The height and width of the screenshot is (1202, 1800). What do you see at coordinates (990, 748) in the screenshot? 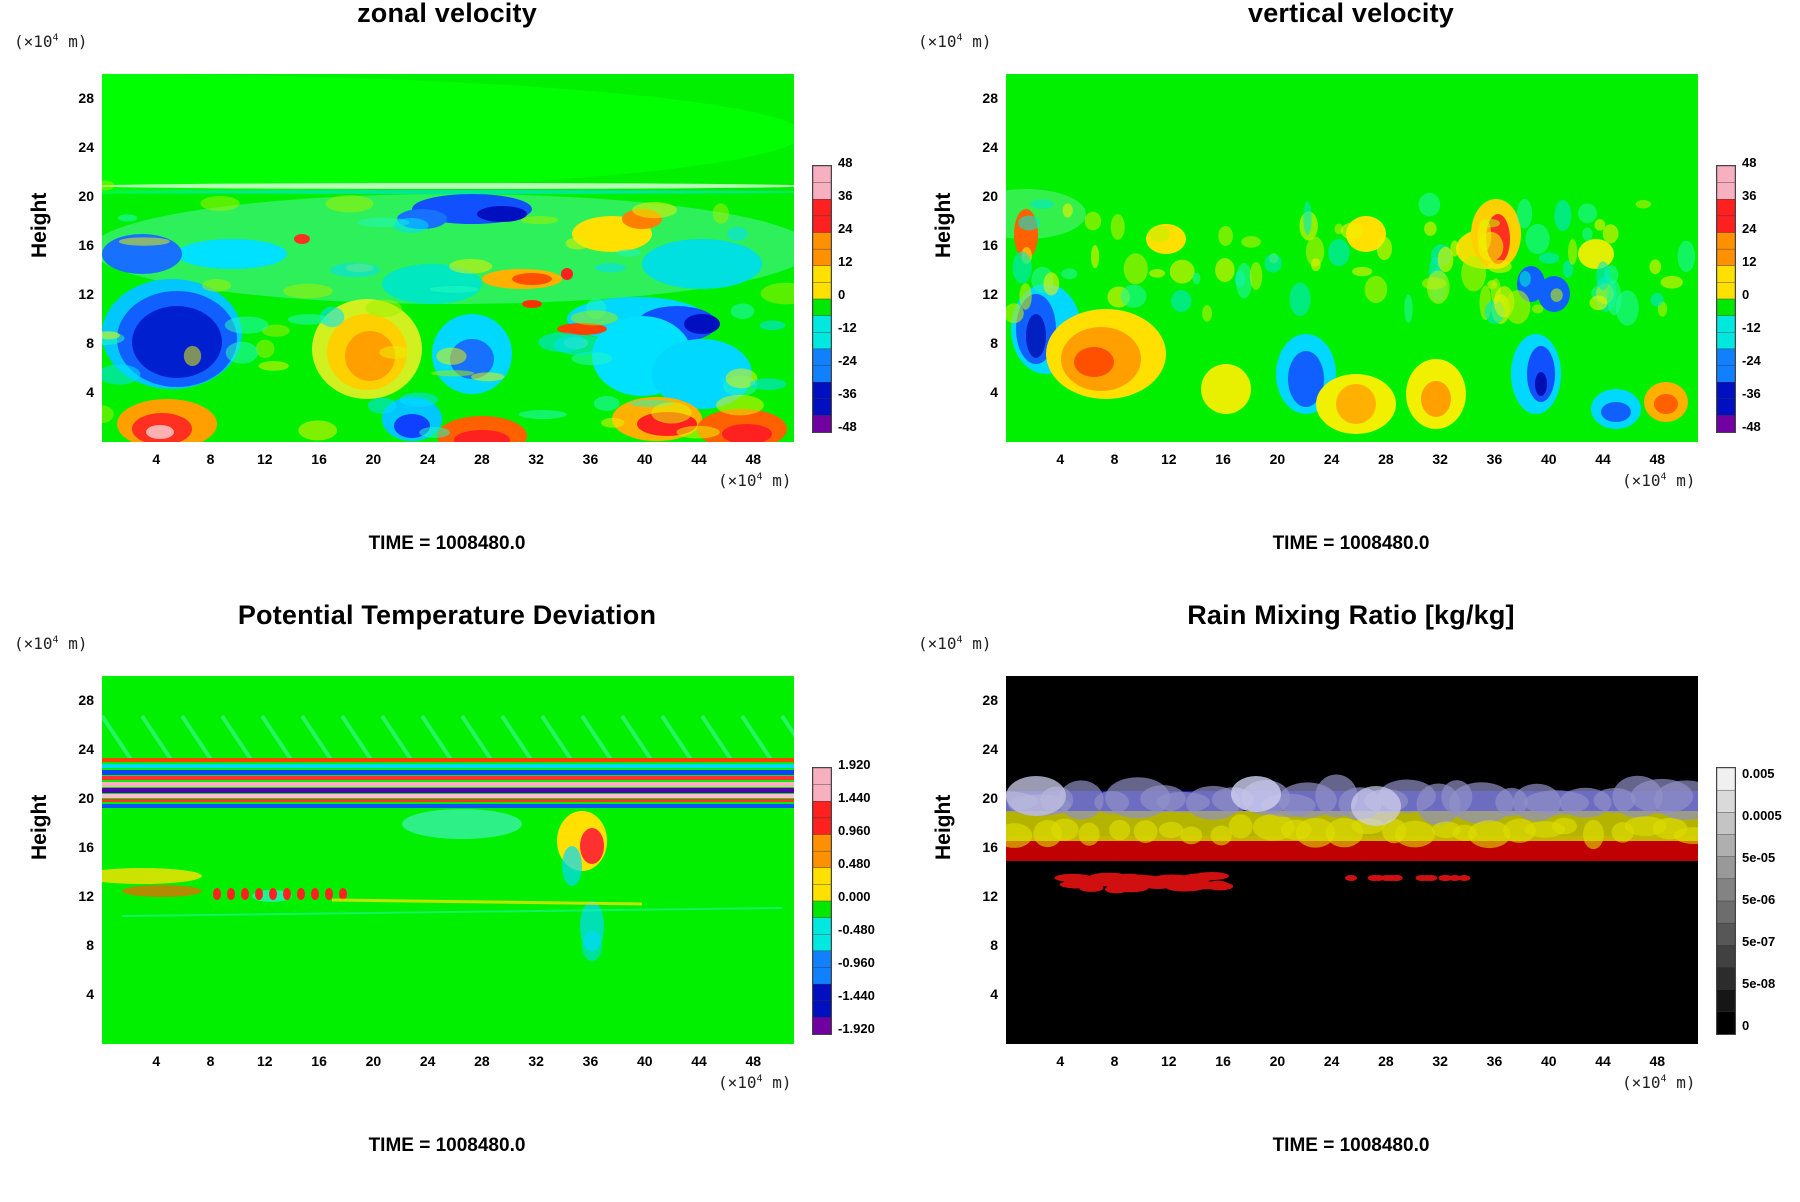
I see `y-tick-label: 24` at bounding box center [990, 748].